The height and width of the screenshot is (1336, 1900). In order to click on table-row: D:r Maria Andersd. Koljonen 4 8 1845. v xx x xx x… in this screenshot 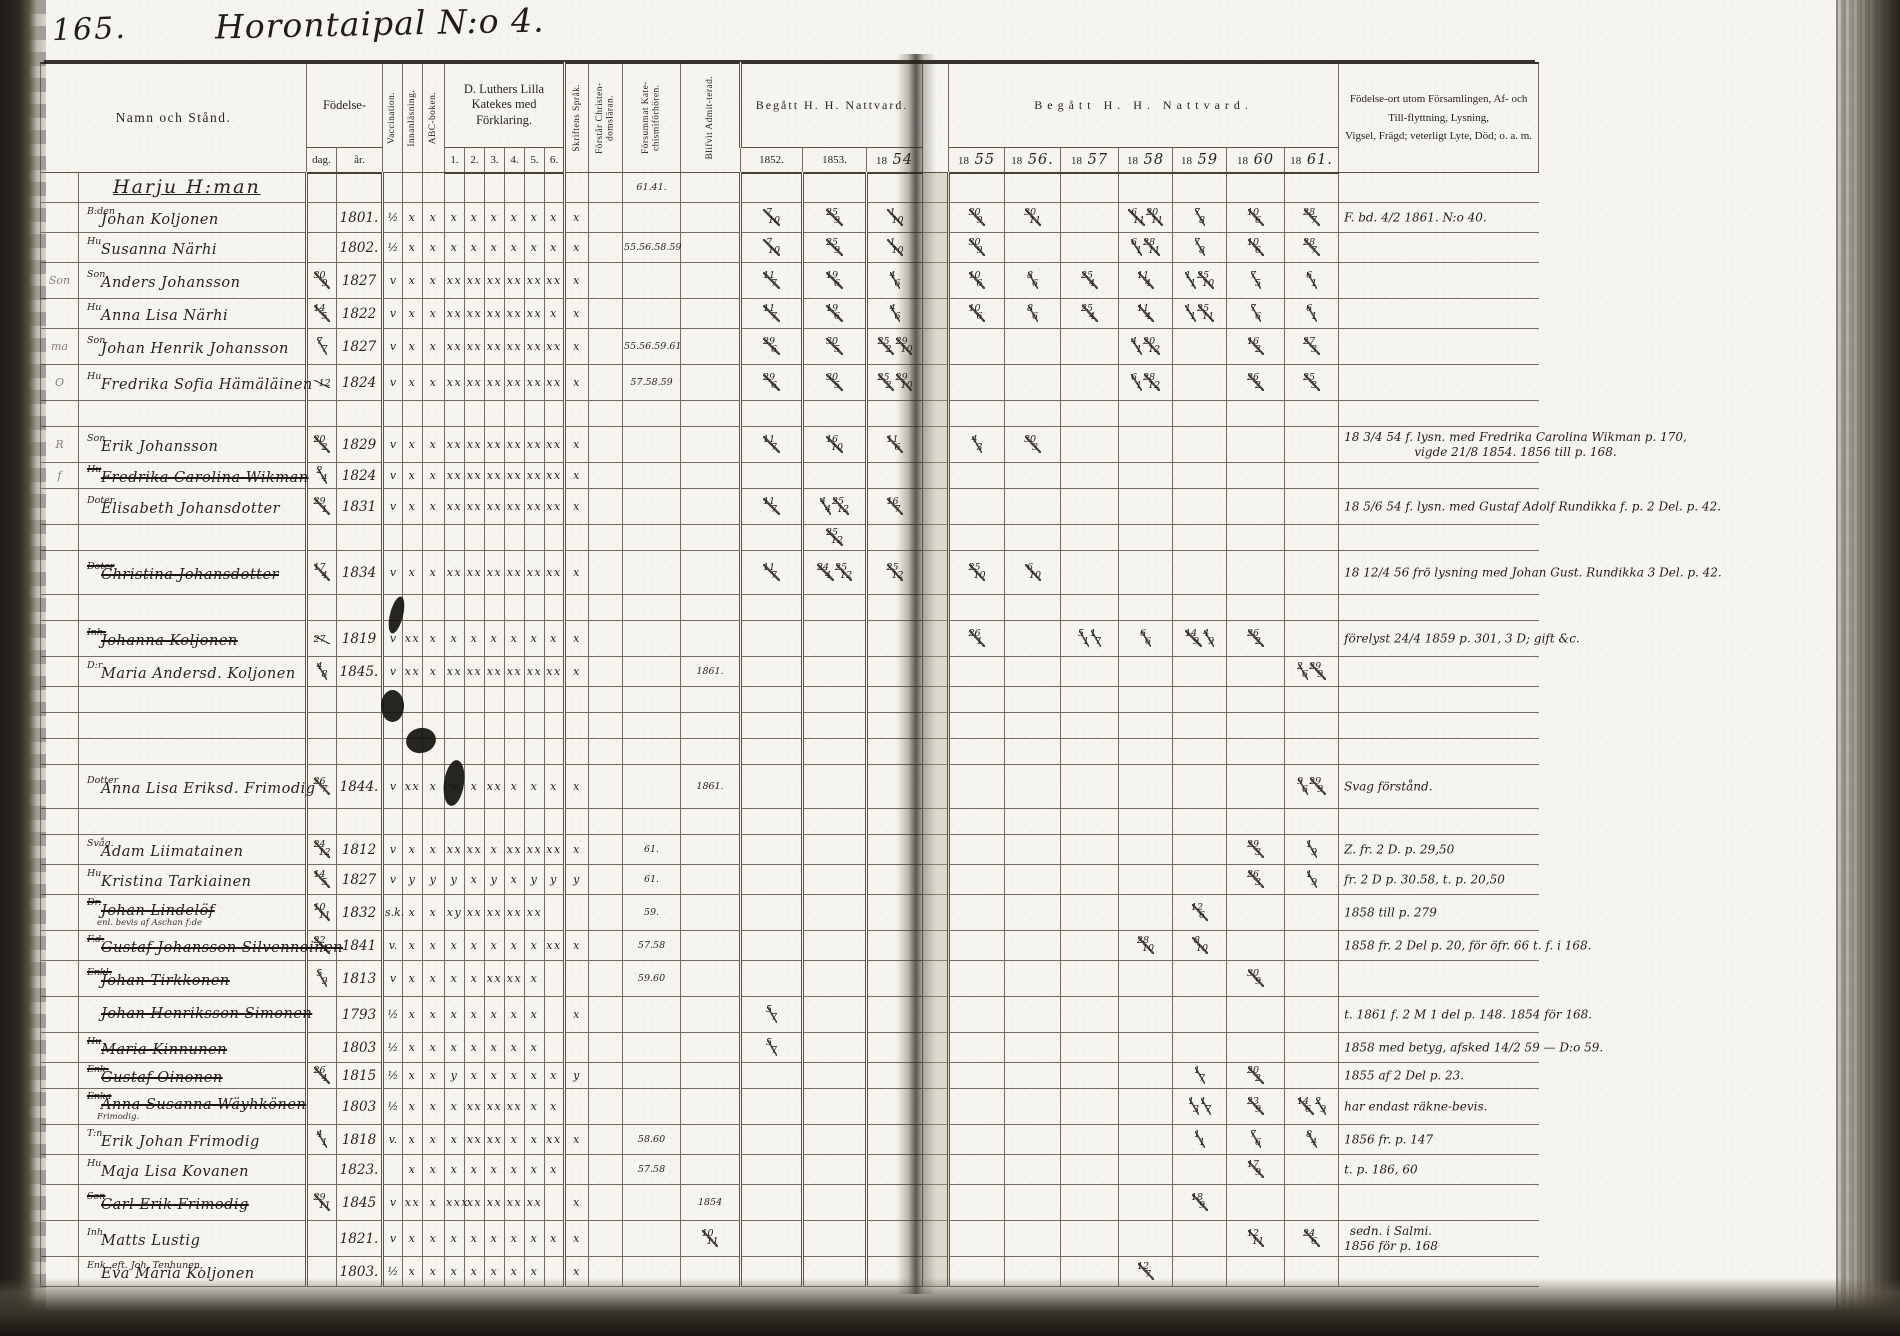, I will do `click(789, 671)`.